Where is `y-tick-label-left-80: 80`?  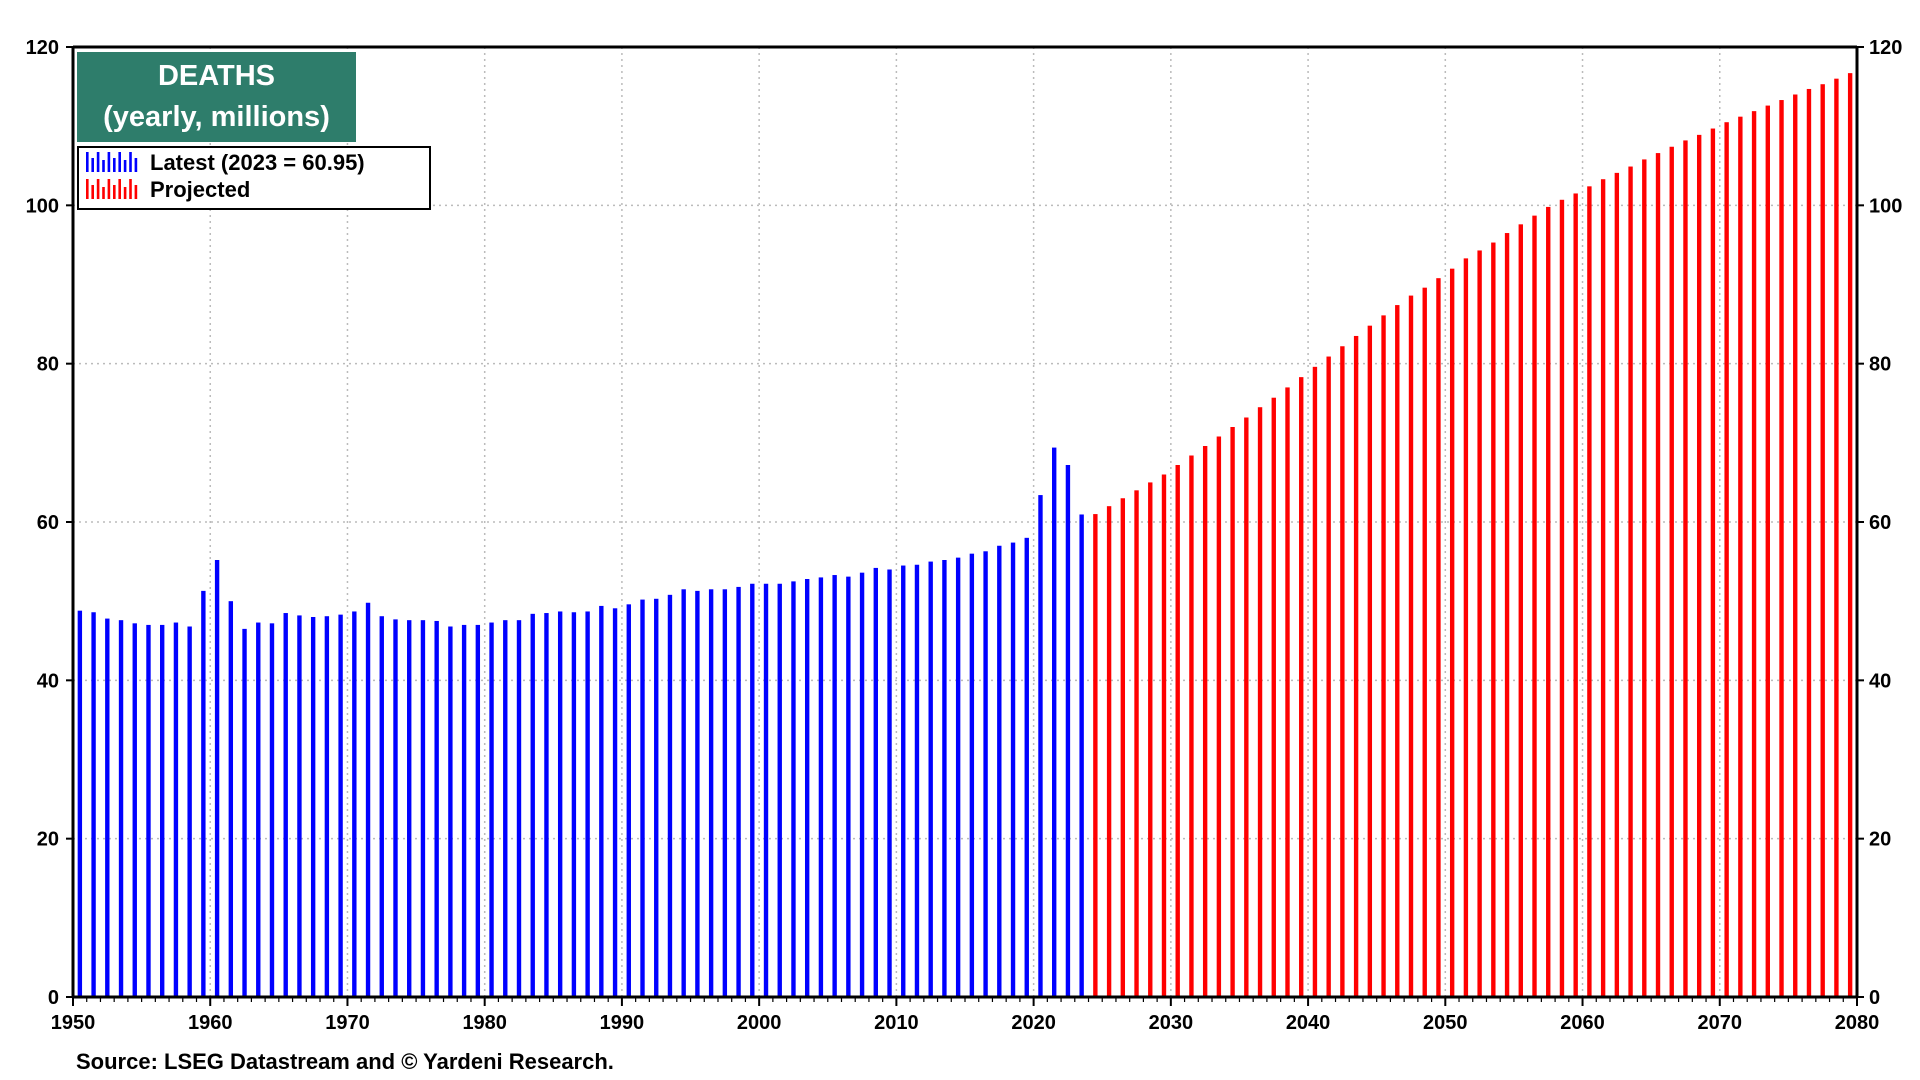
y-tick-label-left-80: 80 is located at coordinates (48, 365).